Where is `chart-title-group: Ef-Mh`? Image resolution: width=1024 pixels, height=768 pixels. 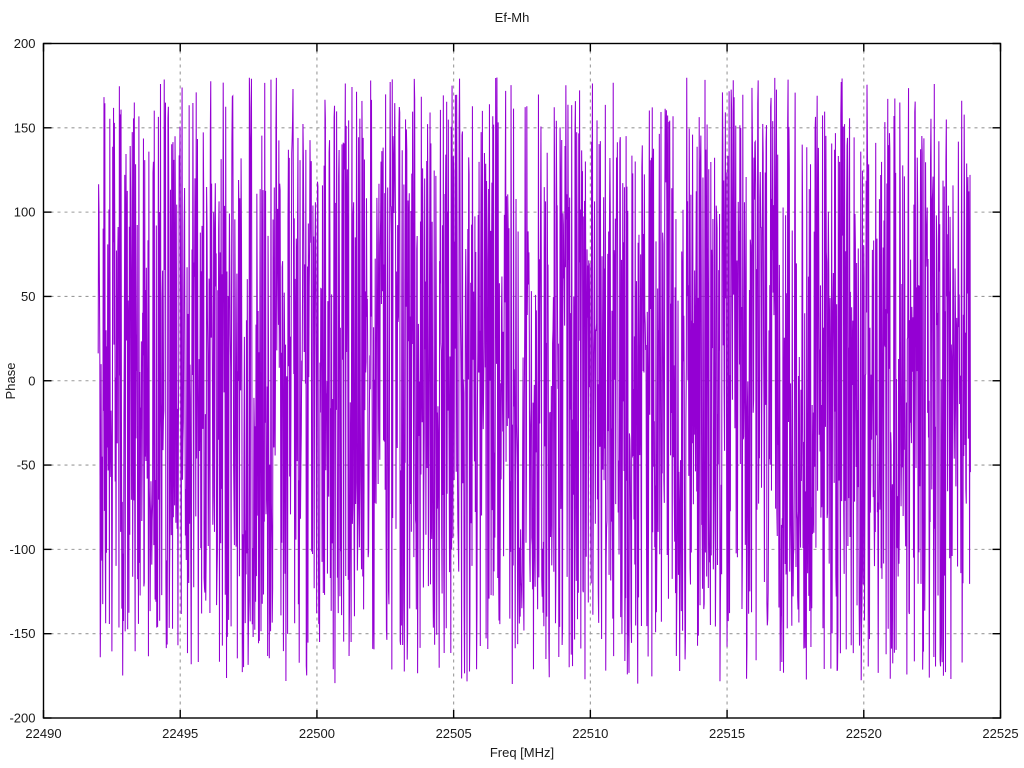
chart-title-group: Ef-Mh is located at coordinates (512, 17).